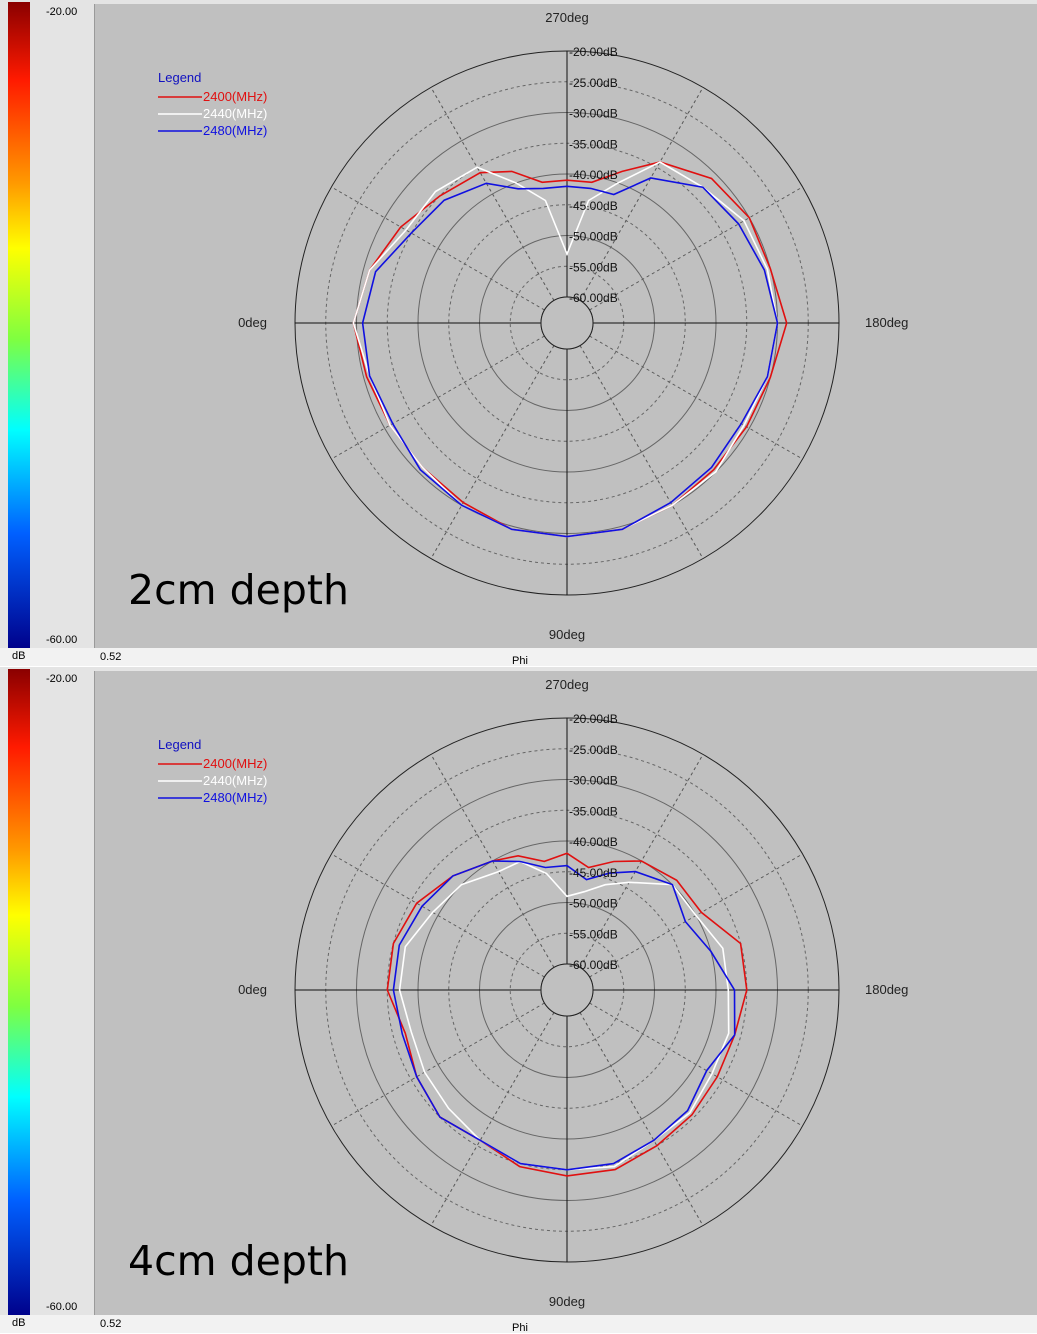 This screenshot has height=1334, width=1037. Describe the element at coordinates (238, 1261) in the screenshot. I see `depth-annotation: 4cm depth` at that location.